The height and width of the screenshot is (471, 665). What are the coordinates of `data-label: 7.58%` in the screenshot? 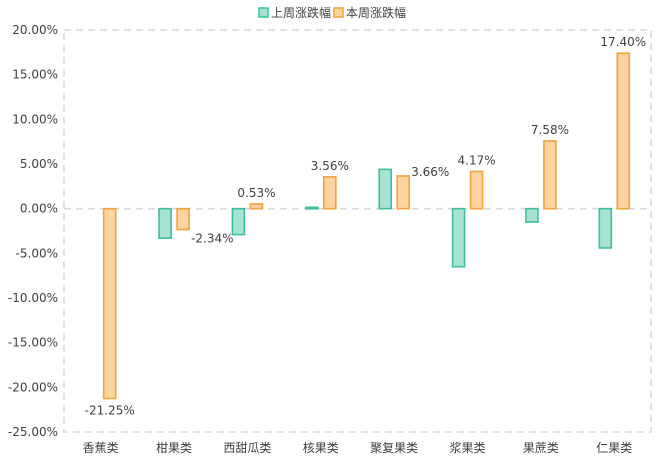 It's located at (550, 130).